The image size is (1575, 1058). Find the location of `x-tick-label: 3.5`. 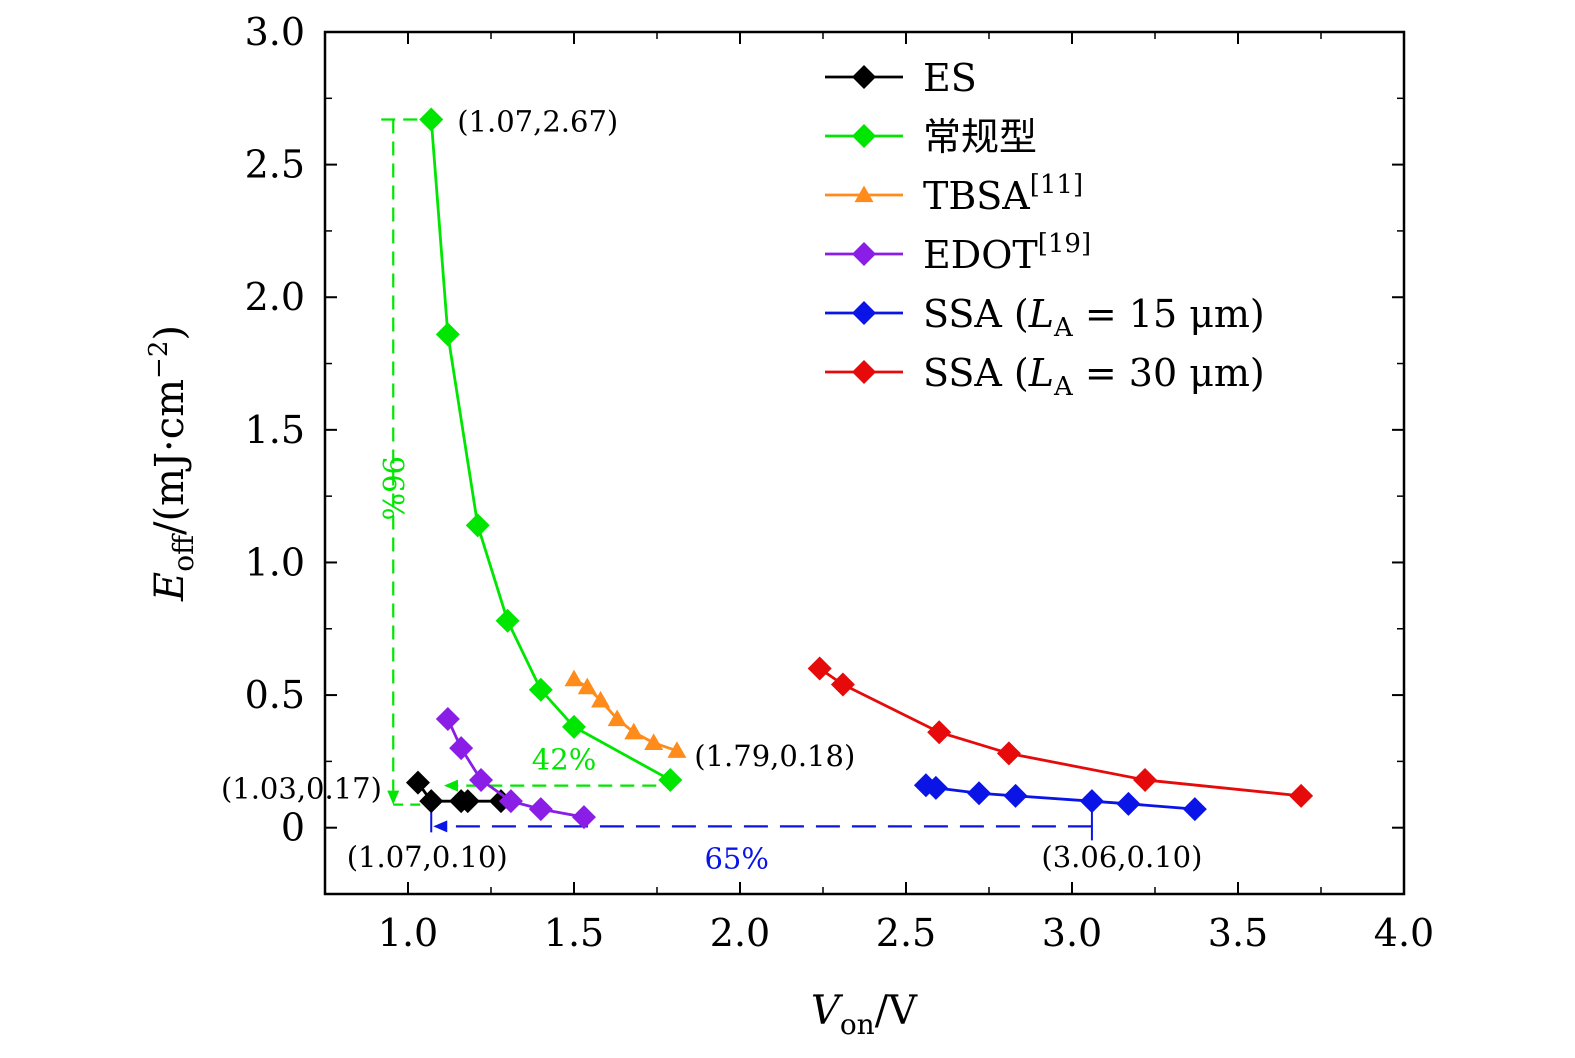

x-tick-label: 3.5 is located at coordinates (1238, 933).